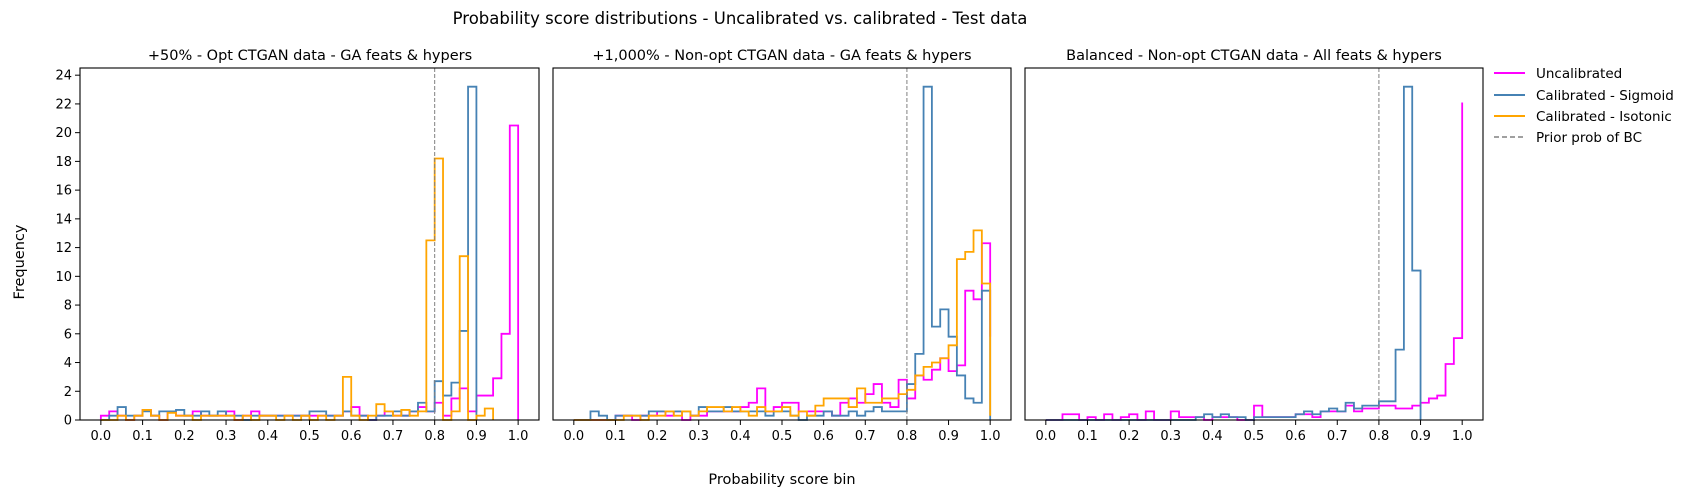 The width and height of the screenshot is (1689, 495). I want to click on subplot-1-x-tick-label: 0.0, so click(101, 436).